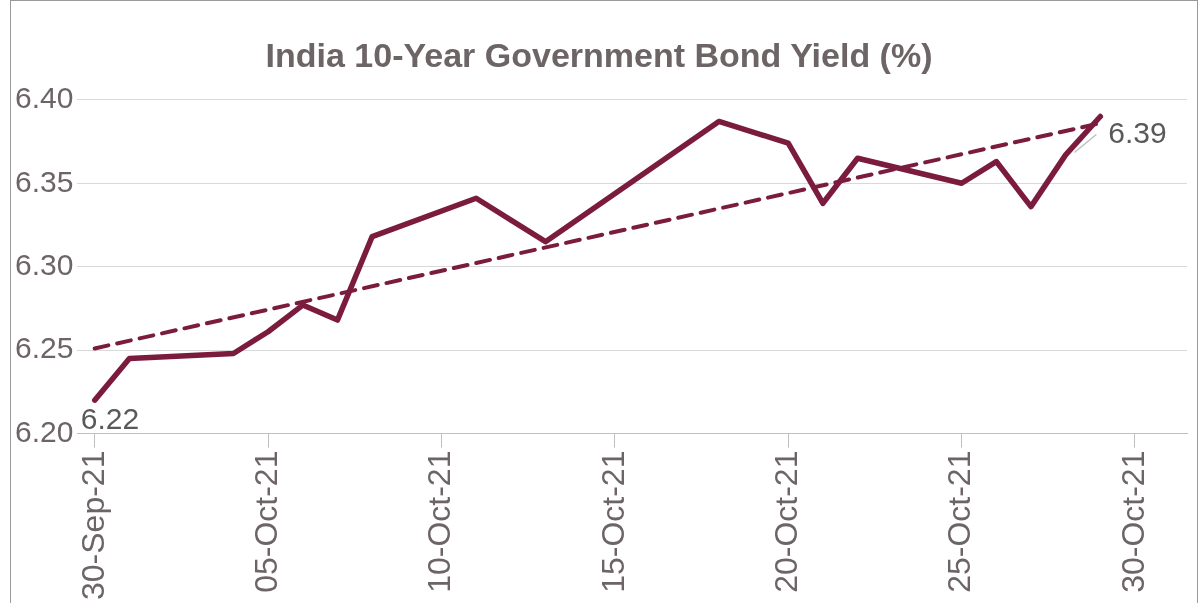 The image size is (1198, 604). I want to click on y-tick-label: 6.35, so click(44, 181).